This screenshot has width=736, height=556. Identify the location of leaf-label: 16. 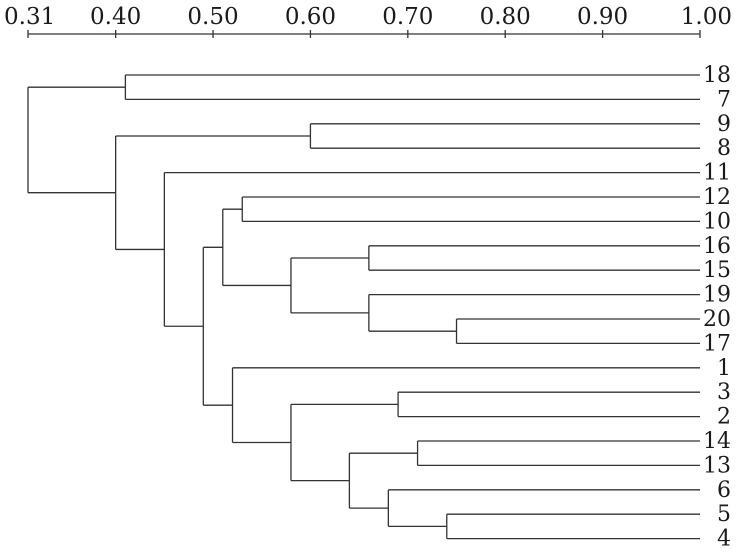
(717, 246).